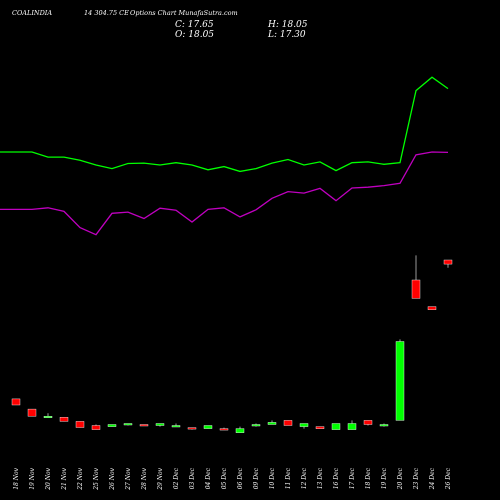 This screenshot has width=500, height=500. What do you see at coordinates (448, 478) in the screenshot?
I see `date-tick-label: 26 Dec` at bounding box center [448, 478].